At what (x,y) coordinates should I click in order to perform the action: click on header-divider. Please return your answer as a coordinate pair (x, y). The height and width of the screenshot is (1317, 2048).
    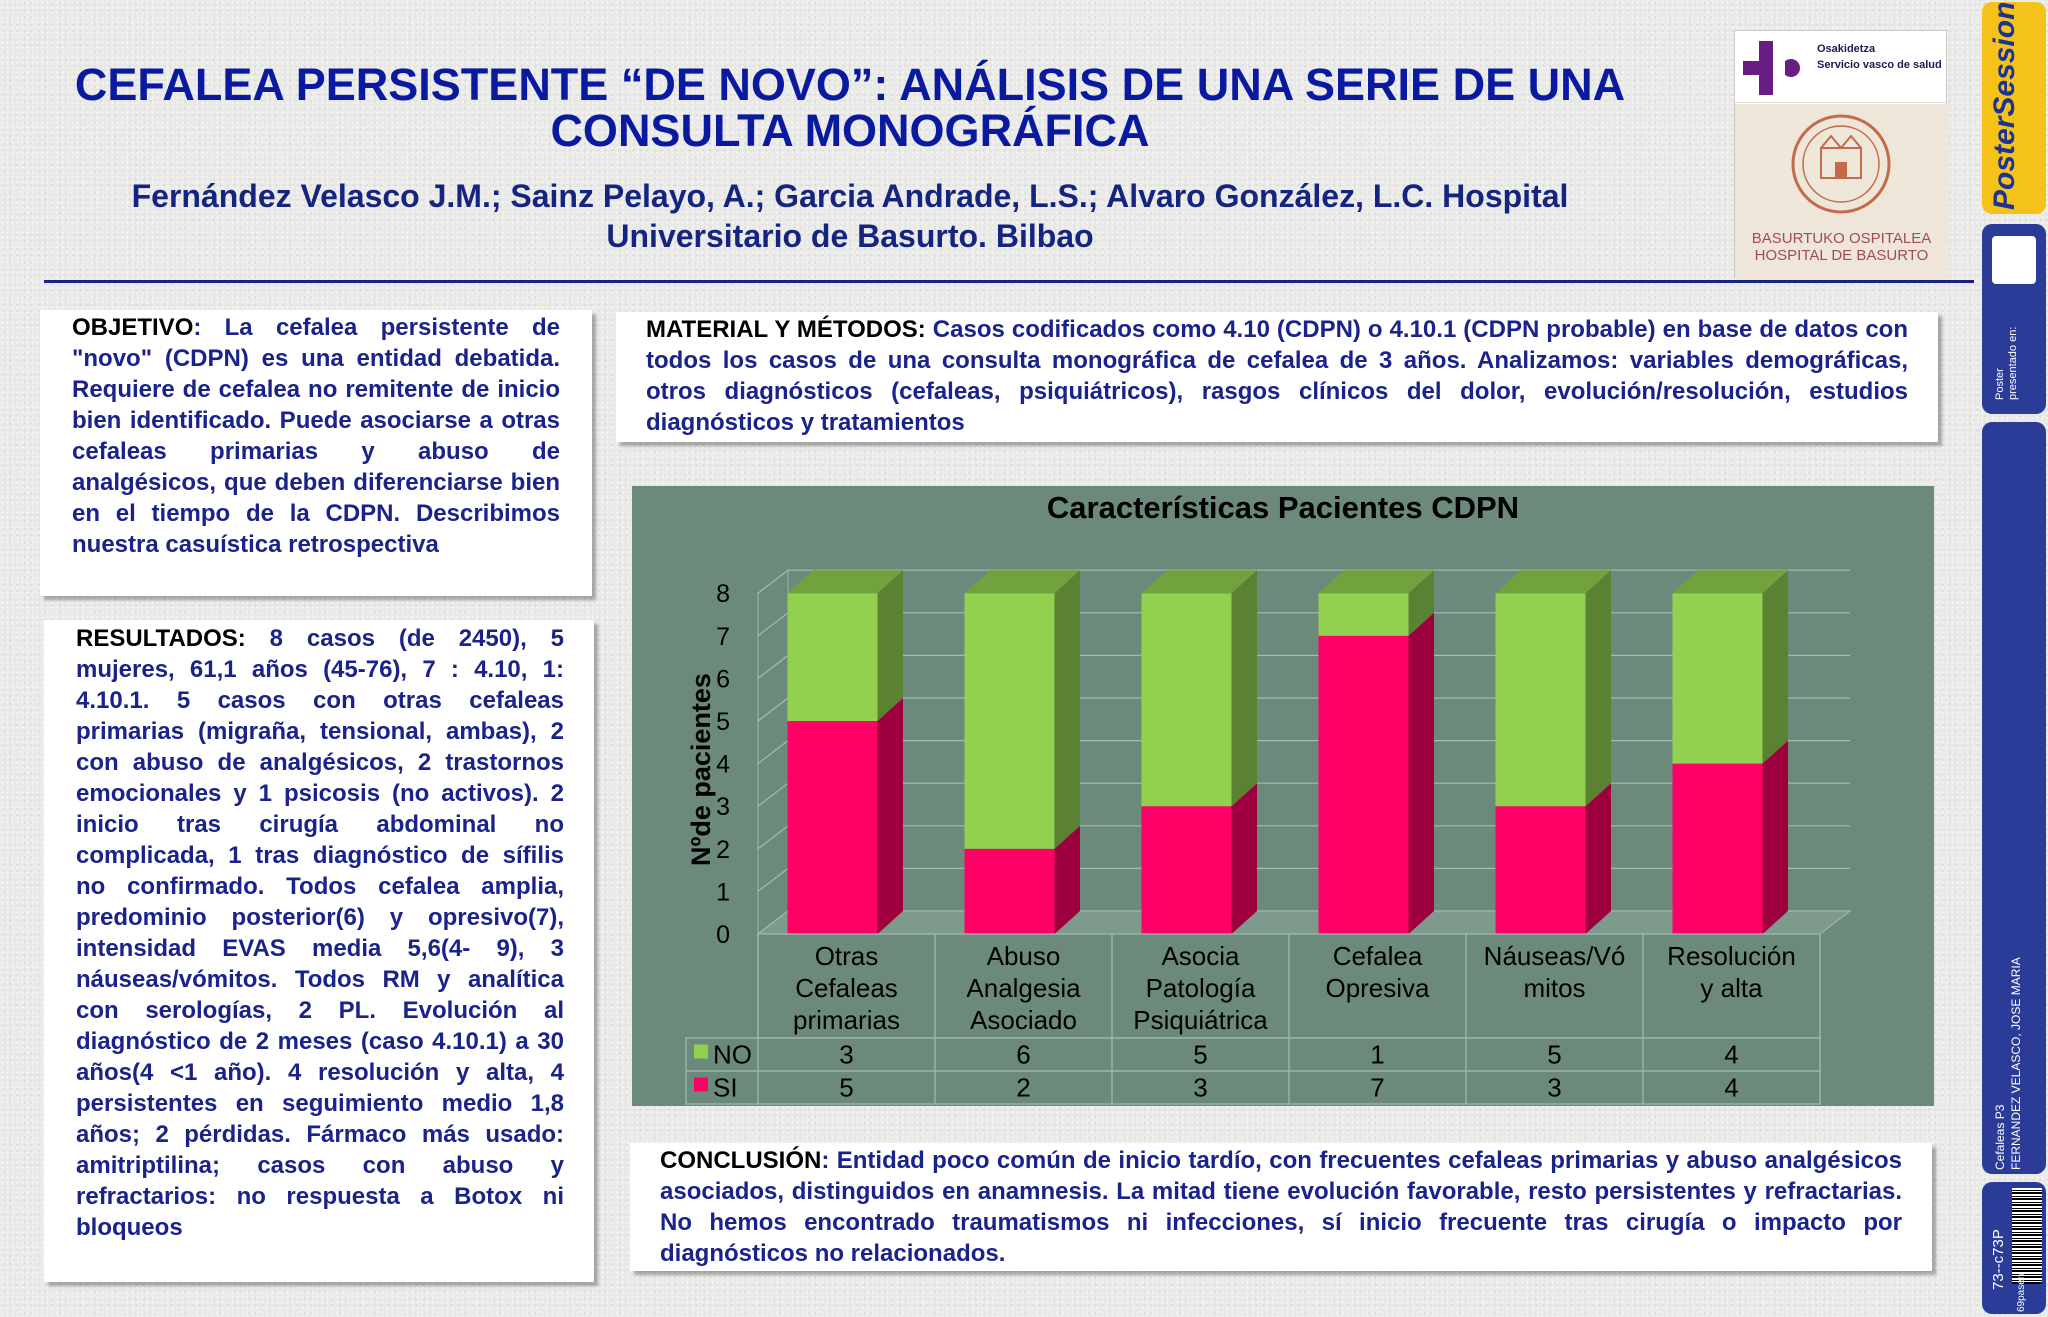
    Looking at the image, I should click on (1009, 281).